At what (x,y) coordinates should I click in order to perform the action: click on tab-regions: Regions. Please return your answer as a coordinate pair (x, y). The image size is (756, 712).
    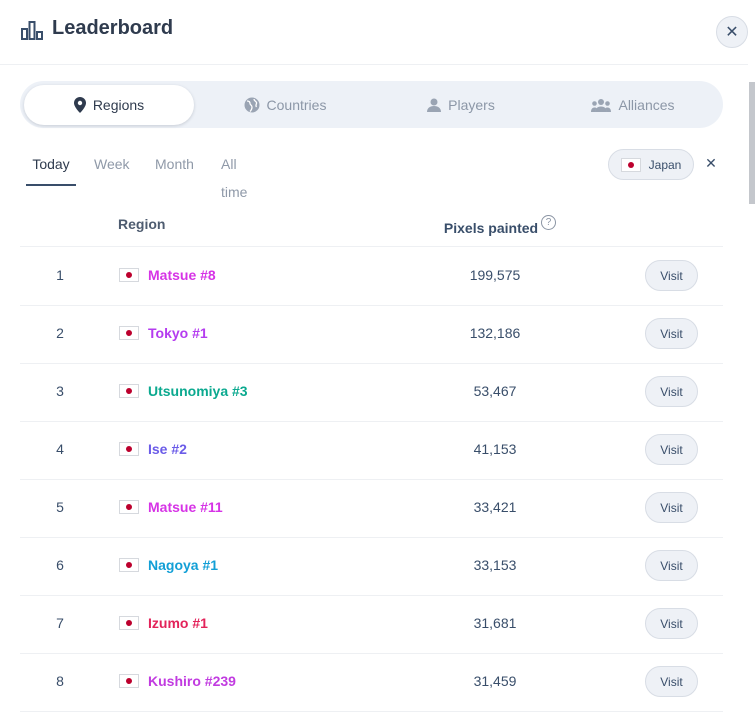
    Looking at the image, I should click on (109, 105).